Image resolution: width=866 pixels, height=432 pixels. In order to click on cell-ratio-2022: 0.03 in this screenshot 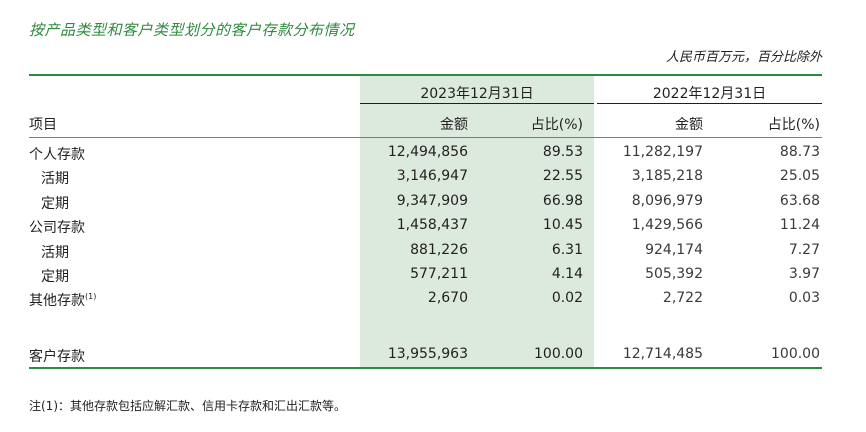, I will do `click(804, 298)`.